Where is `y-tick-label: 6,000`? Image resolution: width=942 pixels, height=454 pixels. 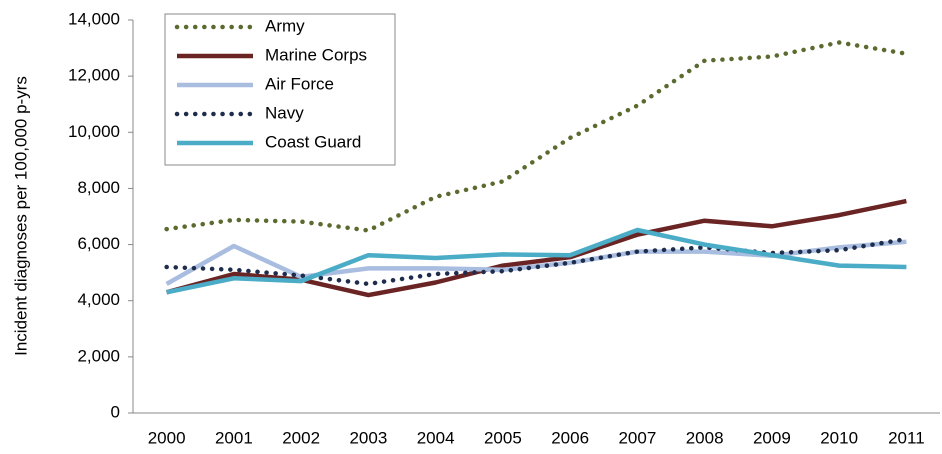
y-tick-label: 6,000 is located at coordinates (98, 243).